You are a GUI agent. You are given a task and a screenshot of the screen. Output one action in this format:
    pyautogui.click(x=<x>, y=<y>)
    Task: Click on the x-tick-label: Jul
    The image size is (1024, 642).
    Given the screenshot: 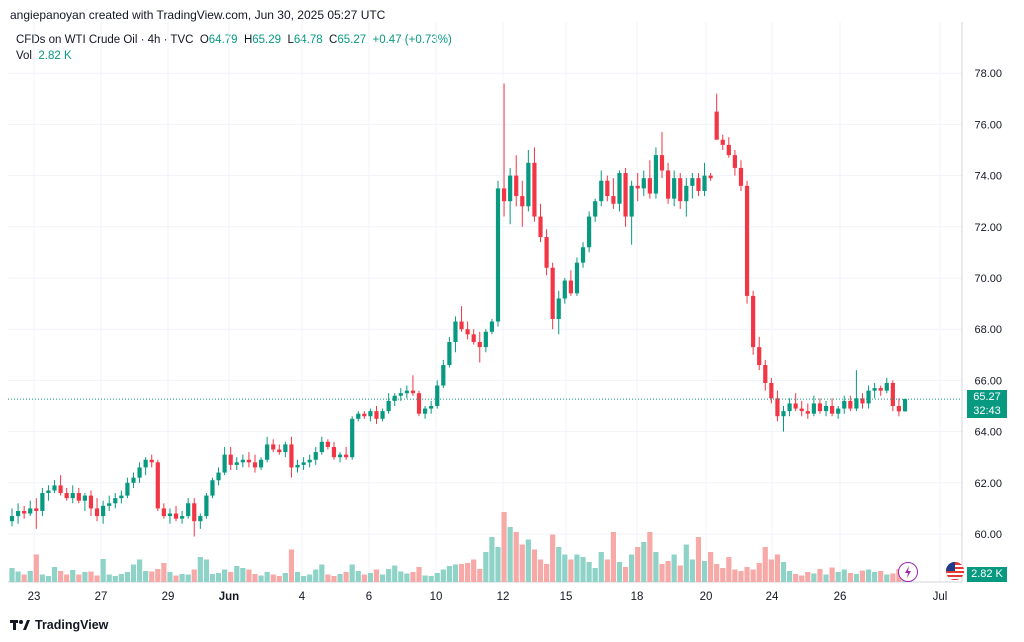 What is the action you would take?
    pyautogui.click(x=940, y=597)
    